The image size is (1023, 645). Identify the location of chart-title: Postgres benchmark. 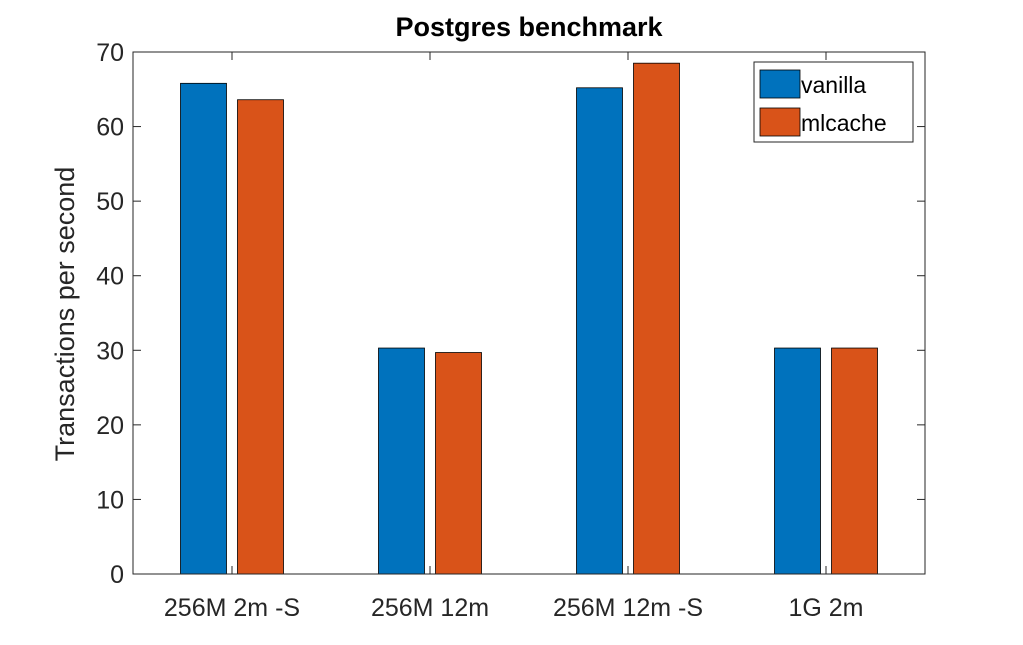
(529, 27).